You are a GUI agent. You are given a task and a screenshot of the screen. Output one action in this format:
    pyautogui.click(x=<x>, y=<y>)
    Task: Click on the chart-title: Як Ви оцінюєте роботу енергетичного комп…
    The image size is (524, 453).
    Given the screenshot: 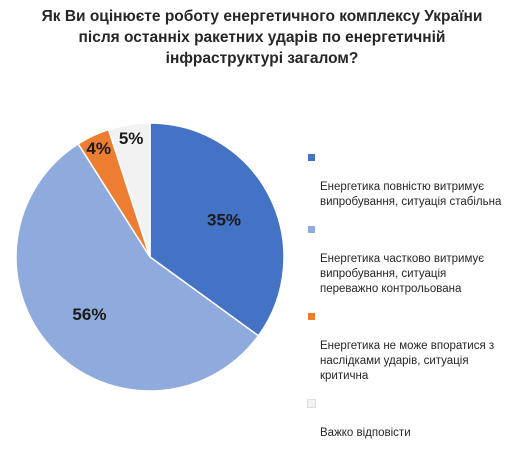 What is the action you would take?
    pyautogui.click(x=262, y=37)
    